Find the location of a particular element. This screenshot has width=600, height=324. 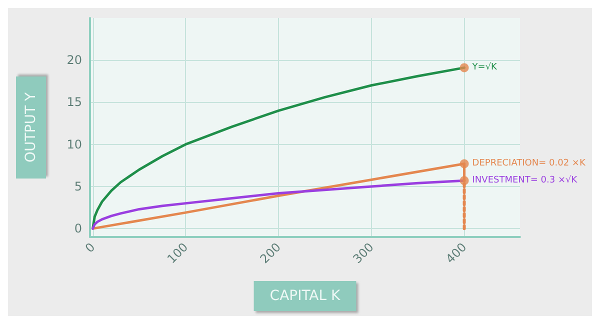

y-tick-label: 5 is located at coordinates (78, 186).